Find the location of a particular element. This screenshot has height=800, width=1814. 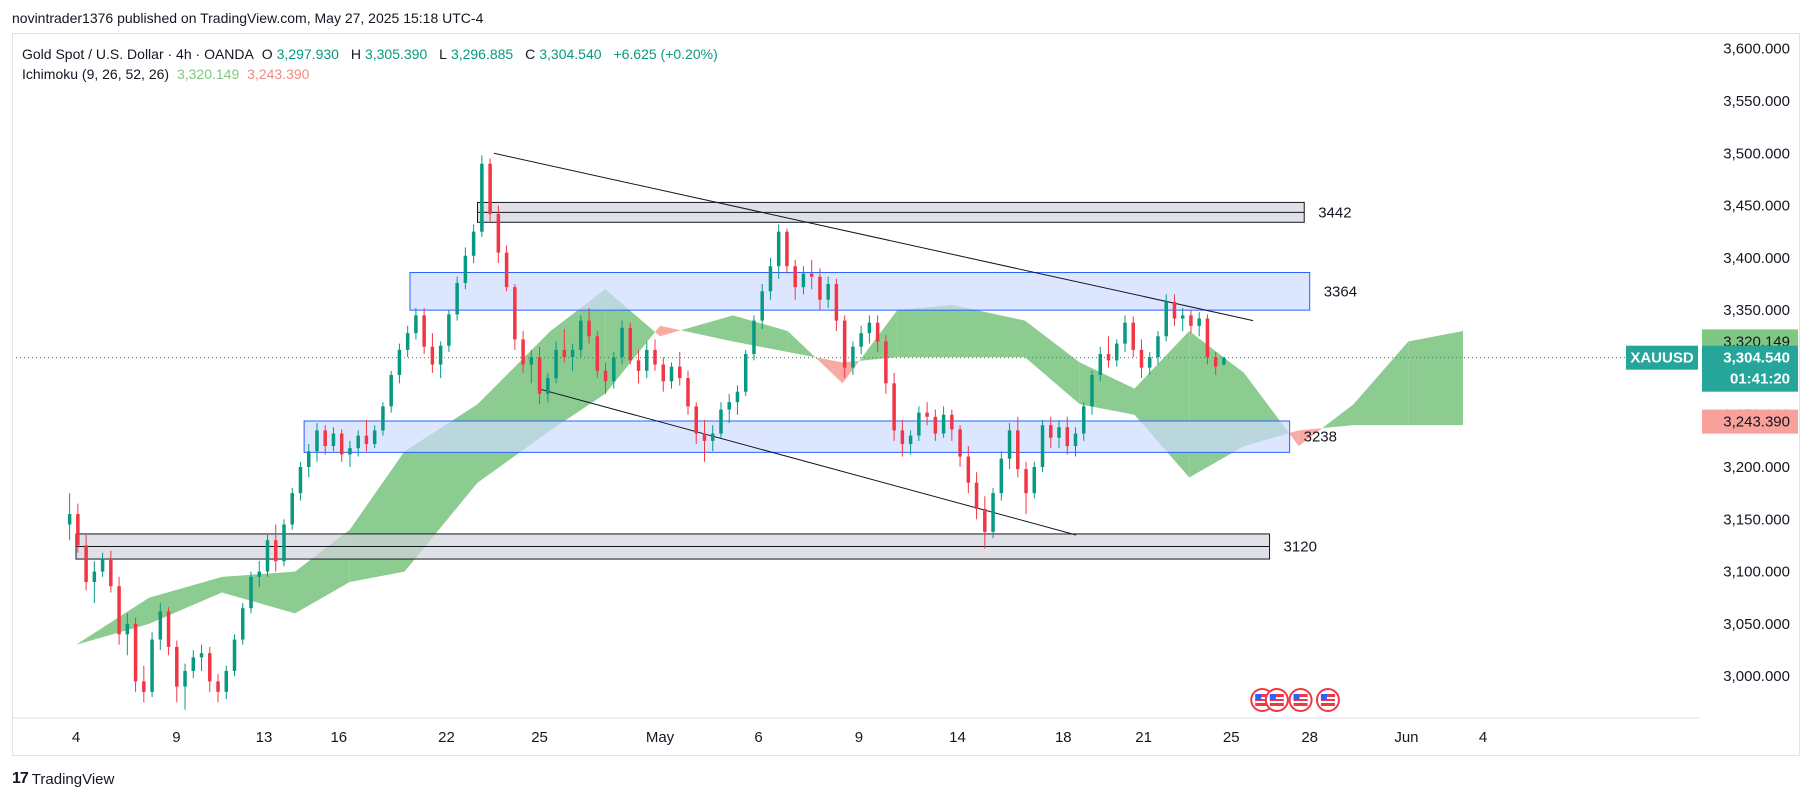

x-tick-label: 4 is located at coordinates (1483, 737).